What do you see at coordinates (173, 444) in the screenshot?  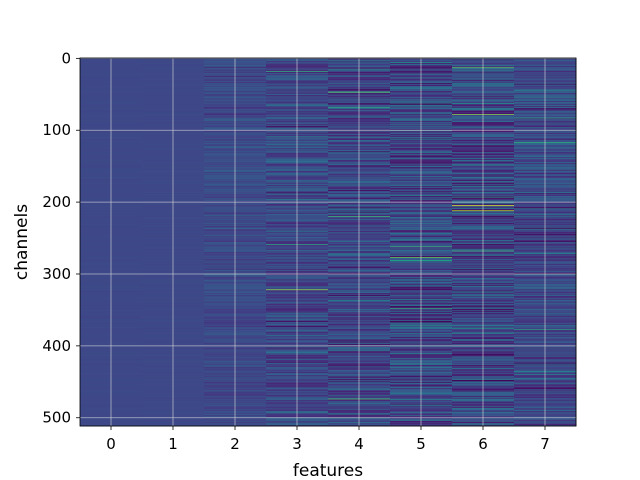 I see `x-tick-label: 1` at bounding box center [173, 444].